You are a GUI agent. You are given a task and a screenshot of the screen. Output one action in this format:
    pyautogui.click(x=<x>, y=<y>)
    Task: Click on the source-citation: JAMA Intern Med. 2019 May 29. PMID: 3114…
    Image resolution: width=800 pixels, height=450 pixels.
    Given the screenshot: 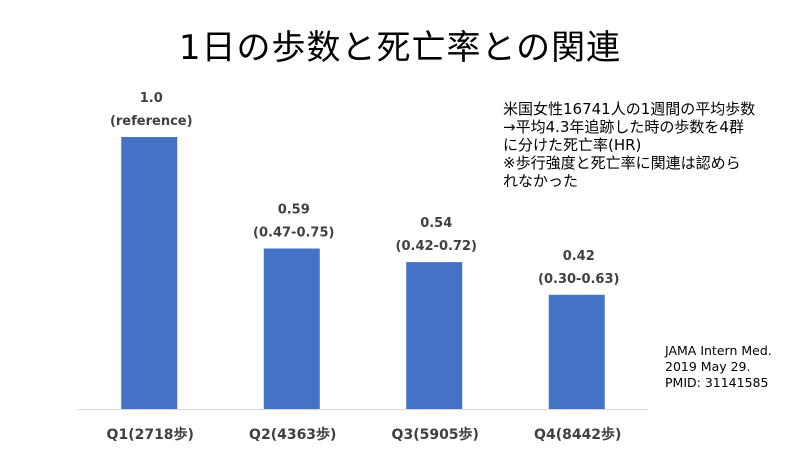 What is the action you would take?
    pyautogui.click(x=718, y=367)
    